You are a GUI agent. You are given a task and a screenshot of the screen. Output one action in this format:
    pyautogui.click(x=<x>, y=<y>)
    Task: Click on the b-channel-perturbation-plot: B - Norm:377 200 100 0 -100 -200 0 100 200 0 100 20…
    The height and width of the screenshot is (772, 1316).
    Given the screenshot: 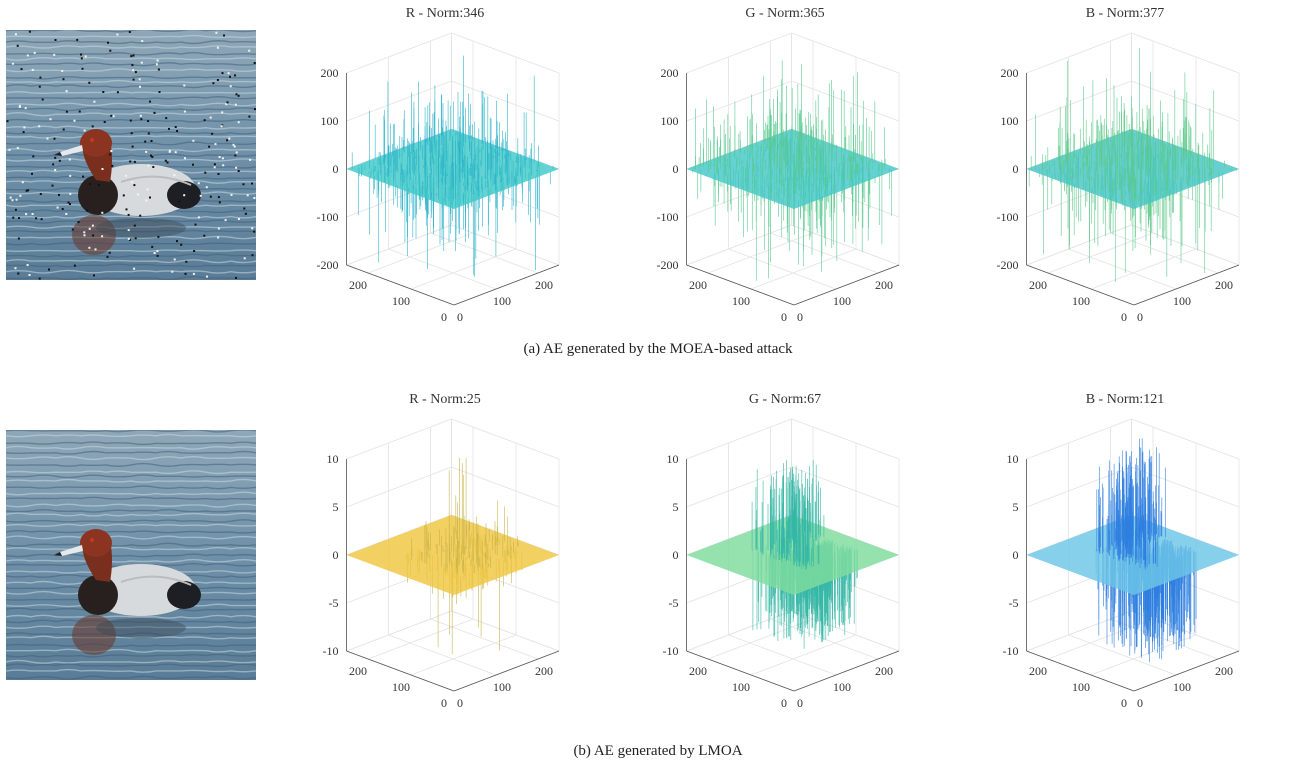 What is the action you would take?
    pyautogui.click(x=1125, y=162)
    